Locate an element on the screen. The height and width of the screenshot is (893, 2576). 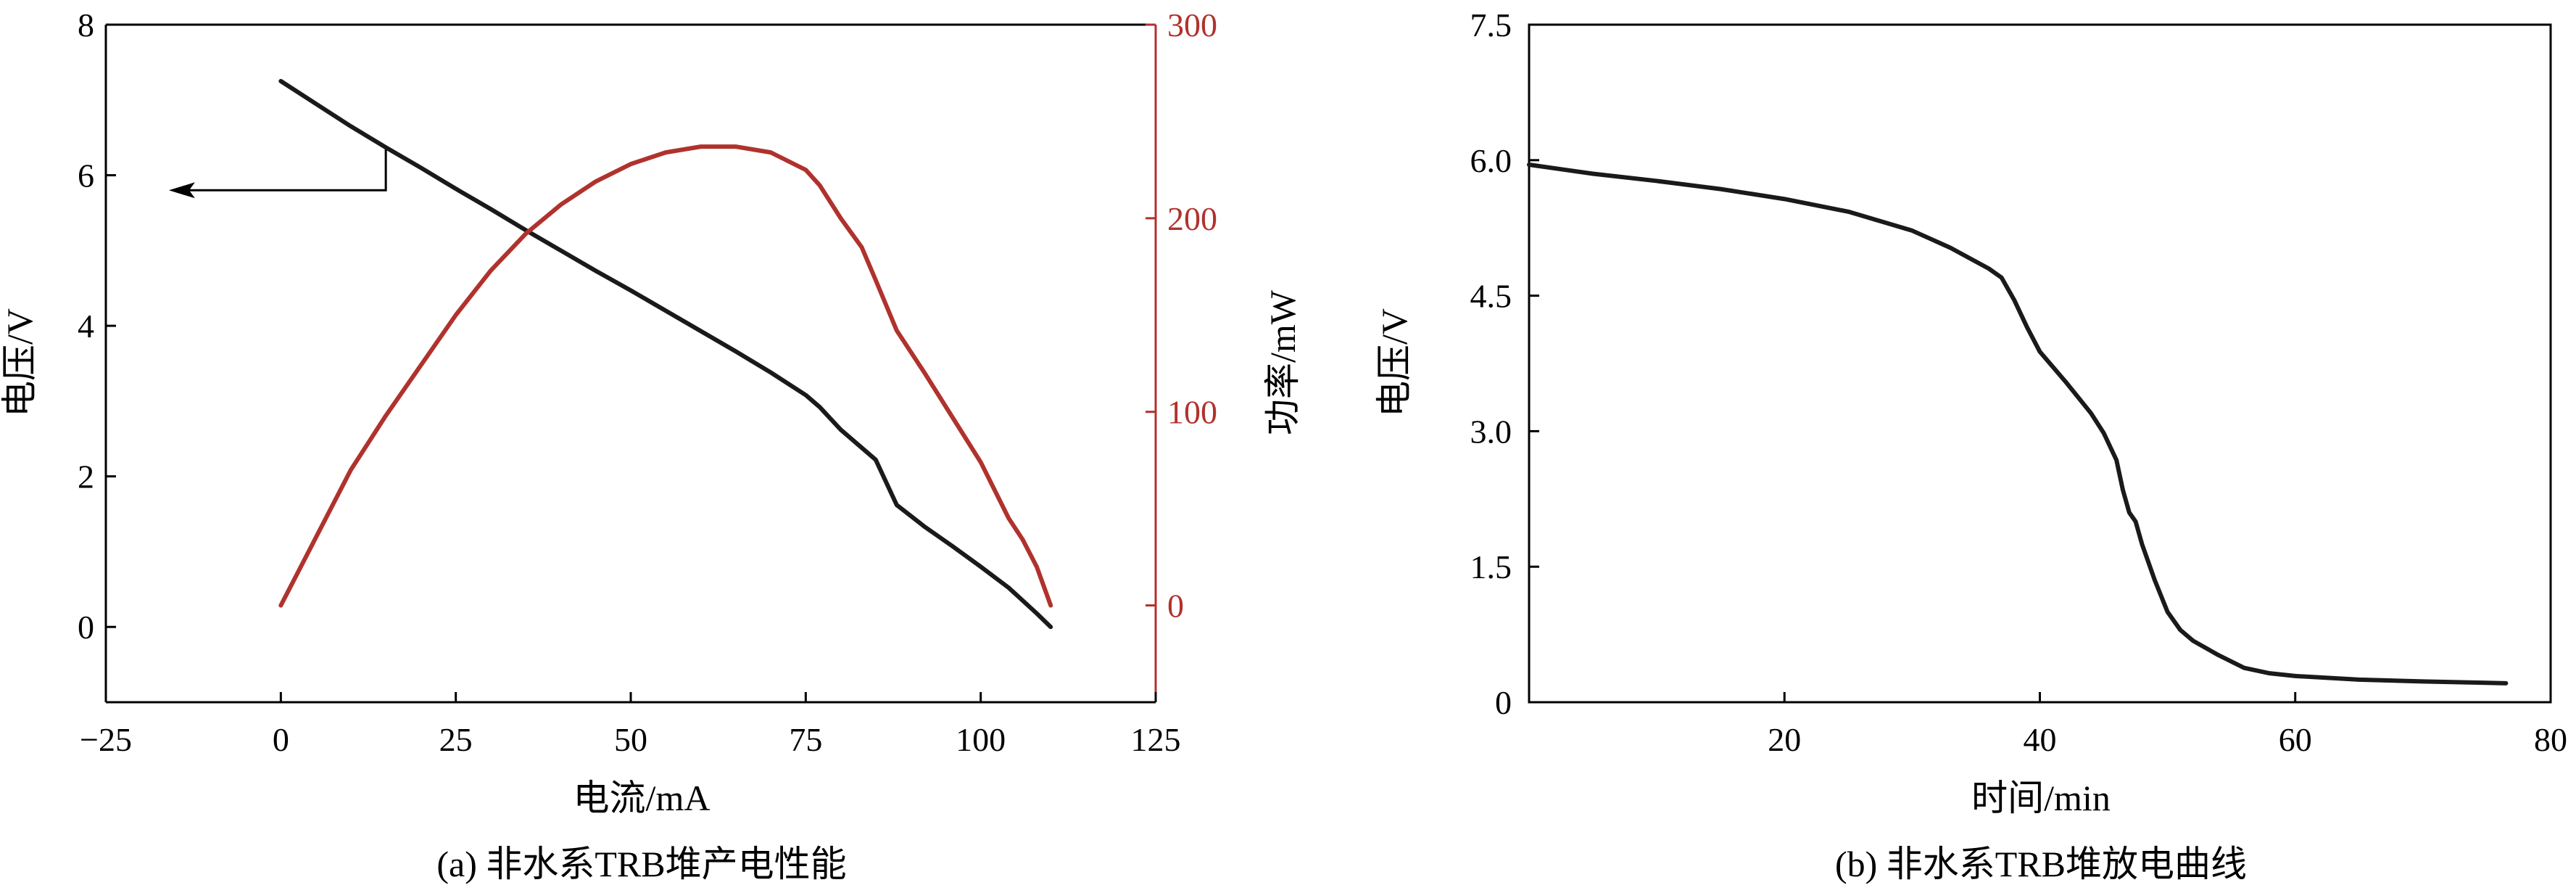
x-axis-label: 时间/min is located at coordinates (2041, 798).